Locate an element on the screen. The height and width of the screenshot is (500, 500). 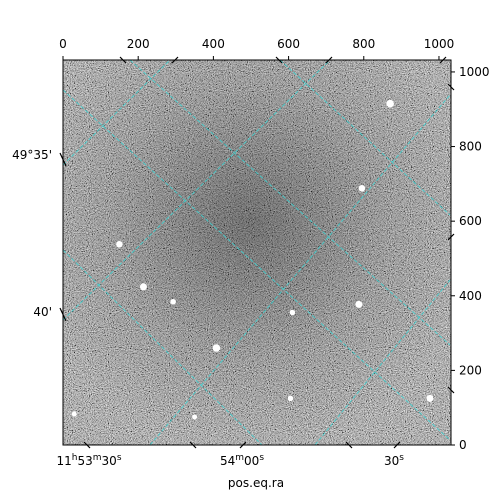
x-tick-label: 0 is located at coordinates (63, 44).